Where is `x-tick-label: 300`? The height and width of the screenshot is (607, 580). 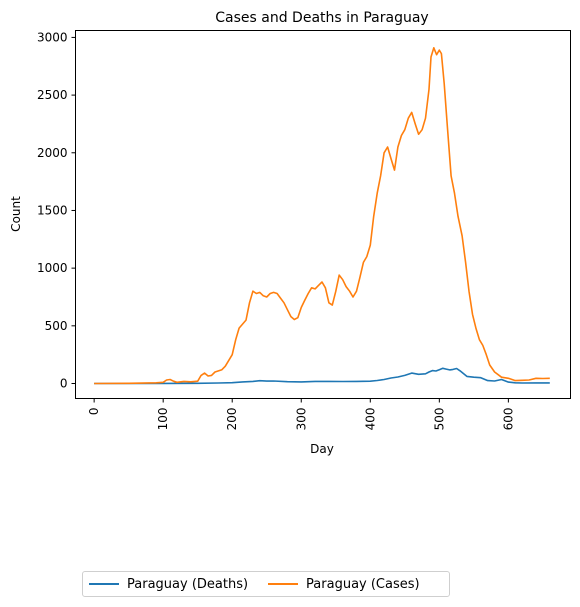 x-tick-label: 300 is located at coordinates (301, 419).